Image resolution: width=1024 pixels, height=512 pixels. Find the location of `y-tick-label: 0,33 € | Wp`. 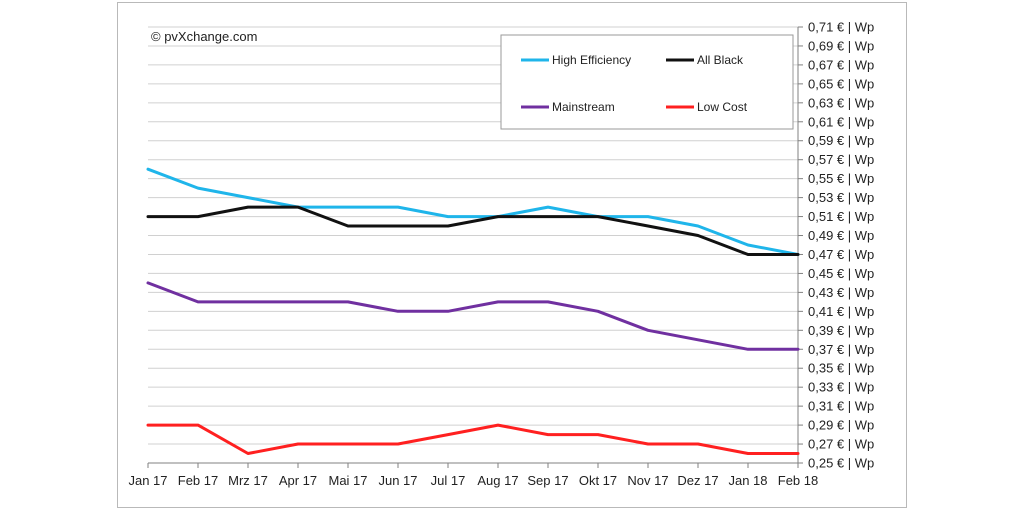

y-tick-label: 0,33 € | Wp is located at coordinates (841, 387).